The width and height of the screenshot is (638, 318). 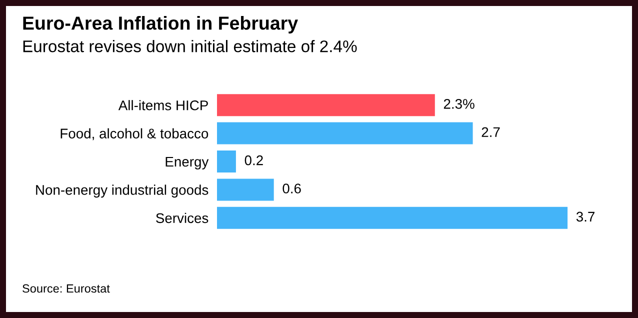 What do you see at coordinates (491, 132) in the screenshot?
I see `data-label: 2.7` at bounding box center [491, 132].